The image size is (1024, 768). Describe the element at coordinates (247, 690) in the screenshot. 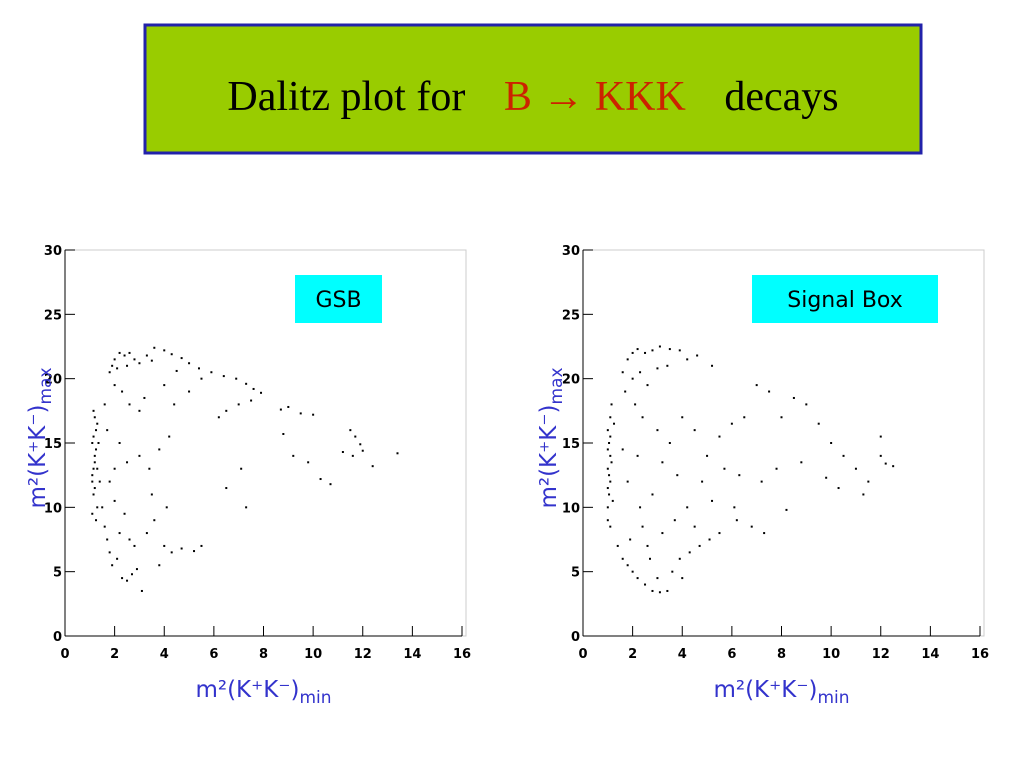

I see `x-axis-title-main: m²(K⁺K⁻)` at that location.